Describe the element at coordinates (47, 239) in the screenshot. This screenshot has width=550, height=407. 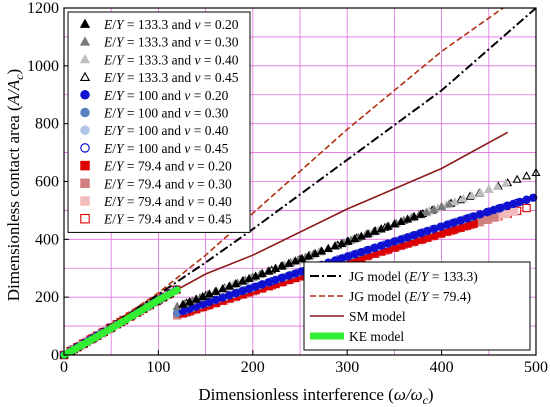
I see `y-tick-label: 400` at that location.